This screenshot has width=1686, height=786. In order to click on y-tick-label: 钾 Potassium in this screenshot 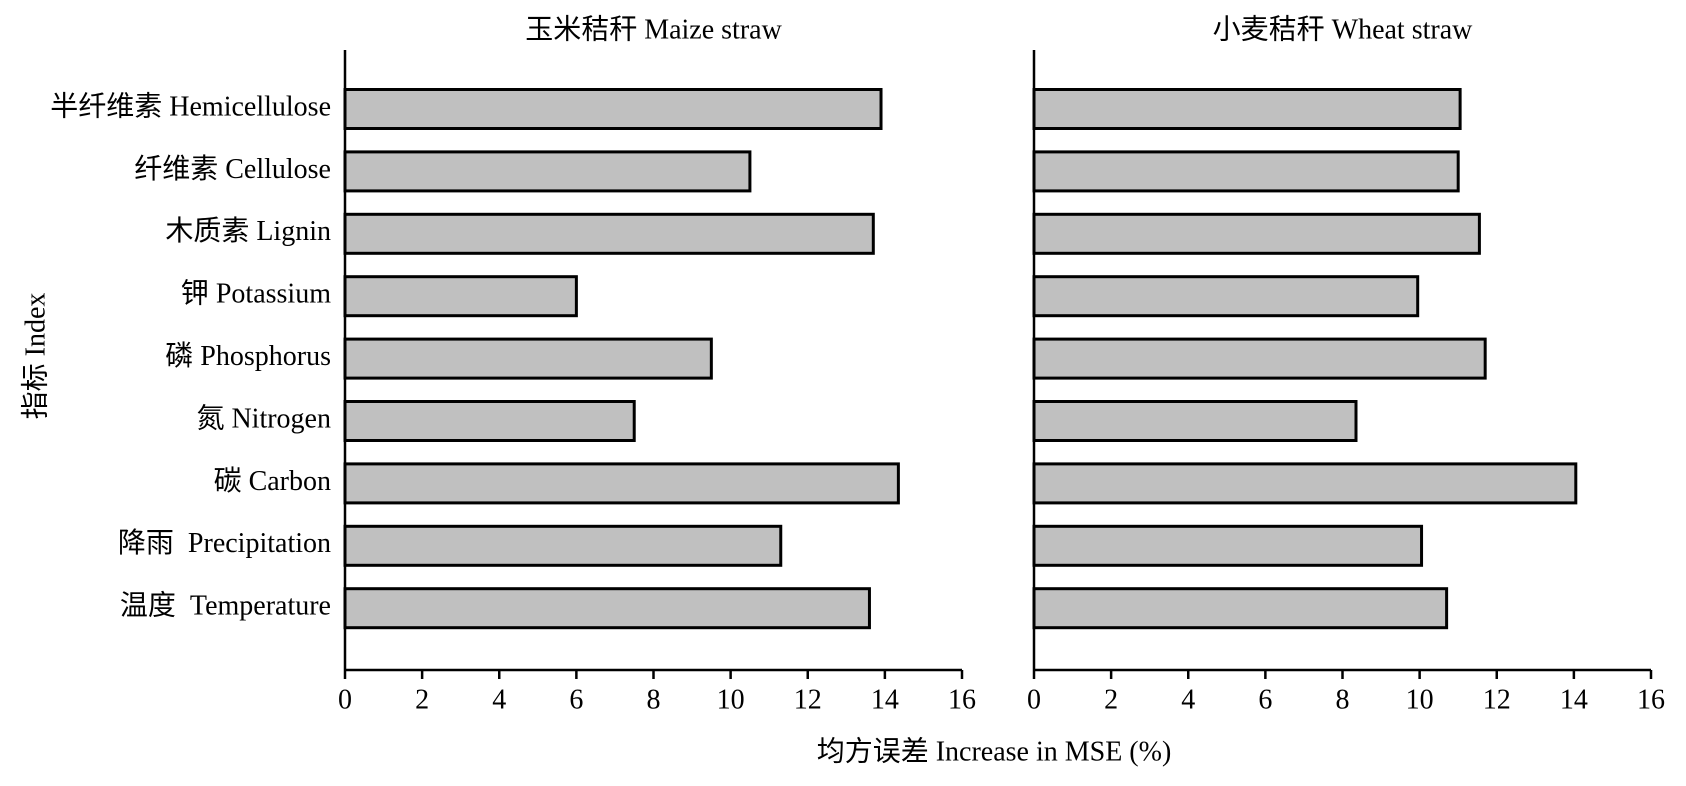, I will do `click(256, 294)`.